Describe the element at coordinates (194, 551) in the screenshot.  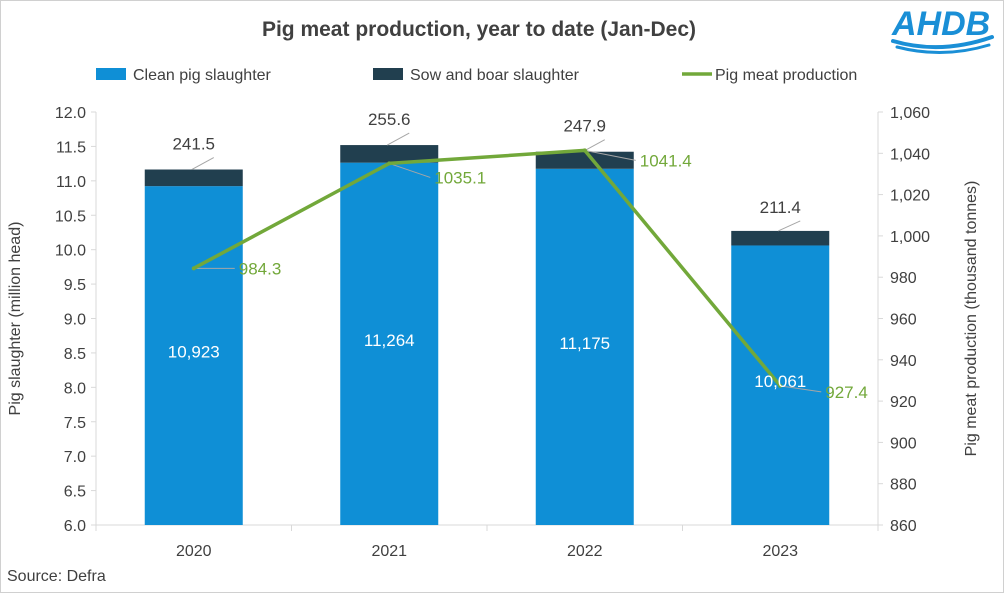
I see `x-tick-label: 2020` at that location.